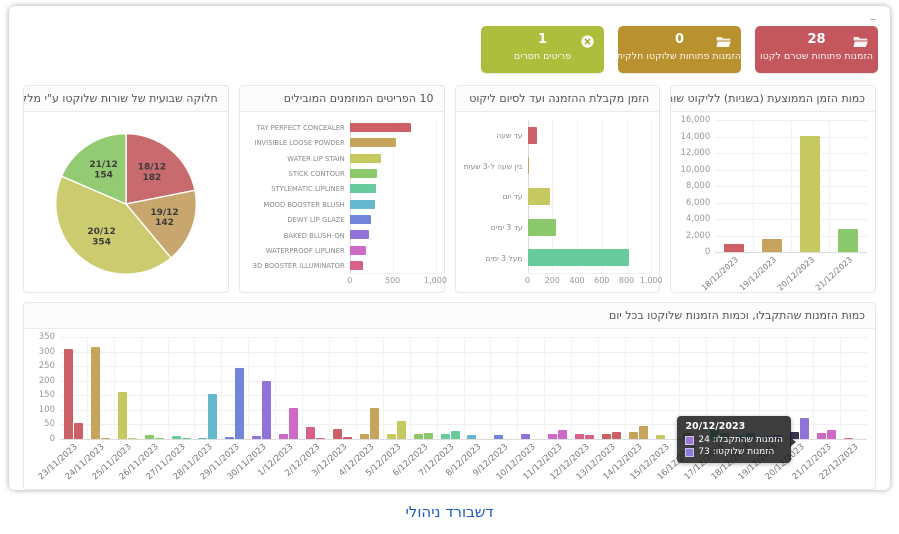 The height and width of the screenshot is (534, 899). What do you see at coordinates (679, 49) in the screenshot?
I see `kpi-card-open-orders-partially-picked: 0 הזמנות פתוחות שלוקטו חלקית` at bounding box center [679, 49].